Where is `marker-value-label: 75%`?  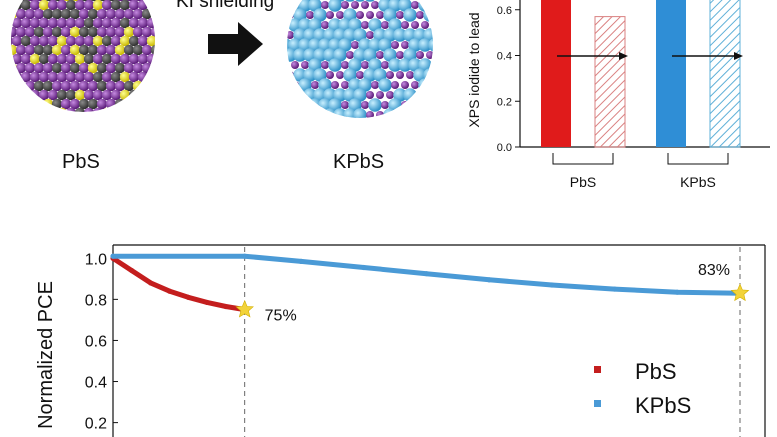
marker-value-label: 75% is located at coordinates (281, 316).